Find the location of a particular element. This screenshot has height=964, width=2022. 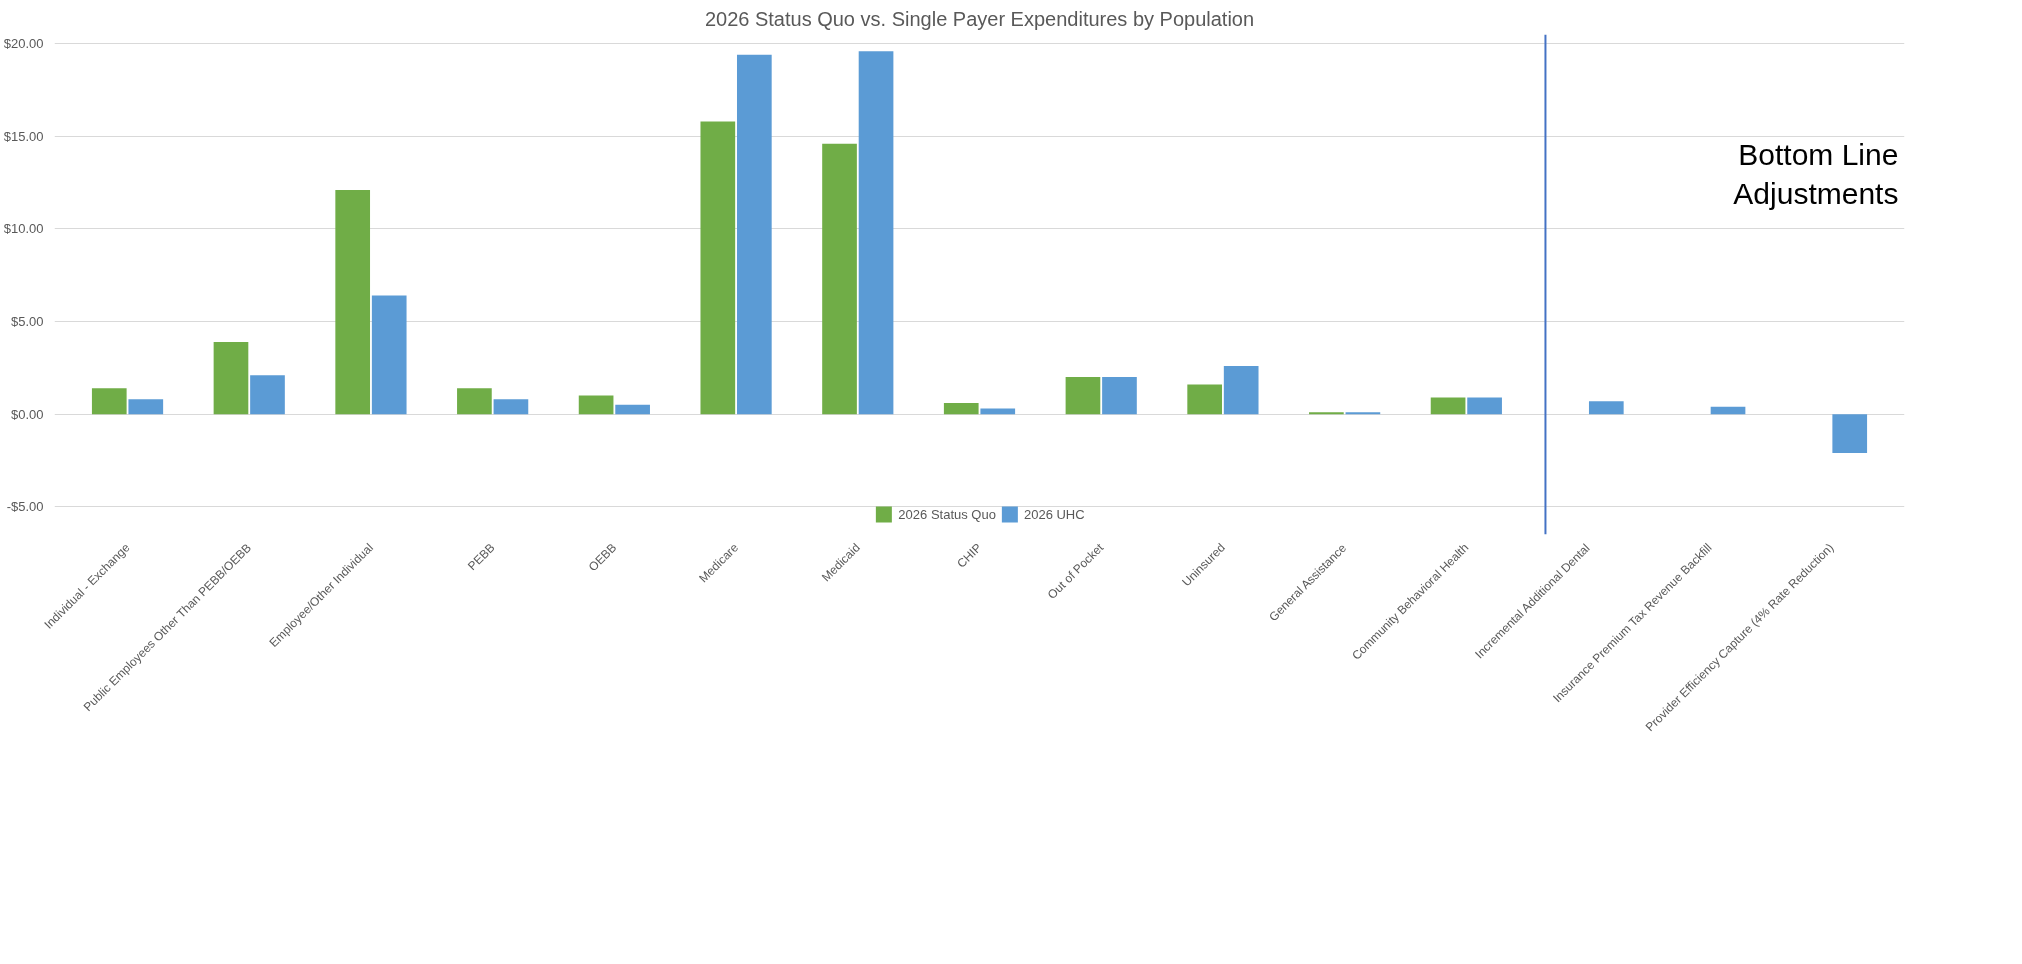

legend-label: 2026 UHC is located at coordinates (1054, 514).